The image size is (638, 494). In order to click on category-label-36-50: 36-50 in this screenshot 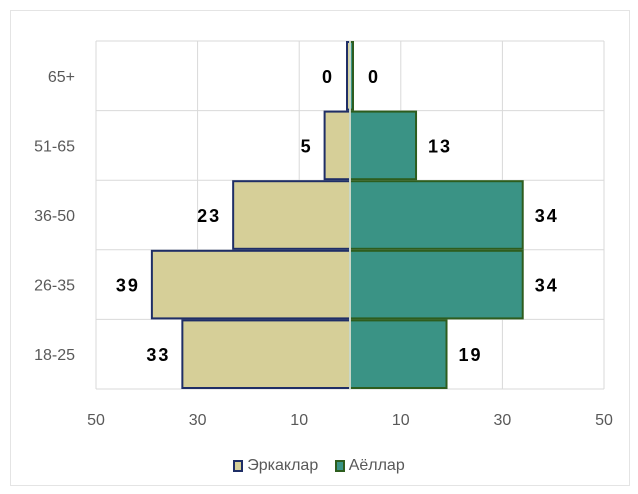, I will do `click(54, 216)`.